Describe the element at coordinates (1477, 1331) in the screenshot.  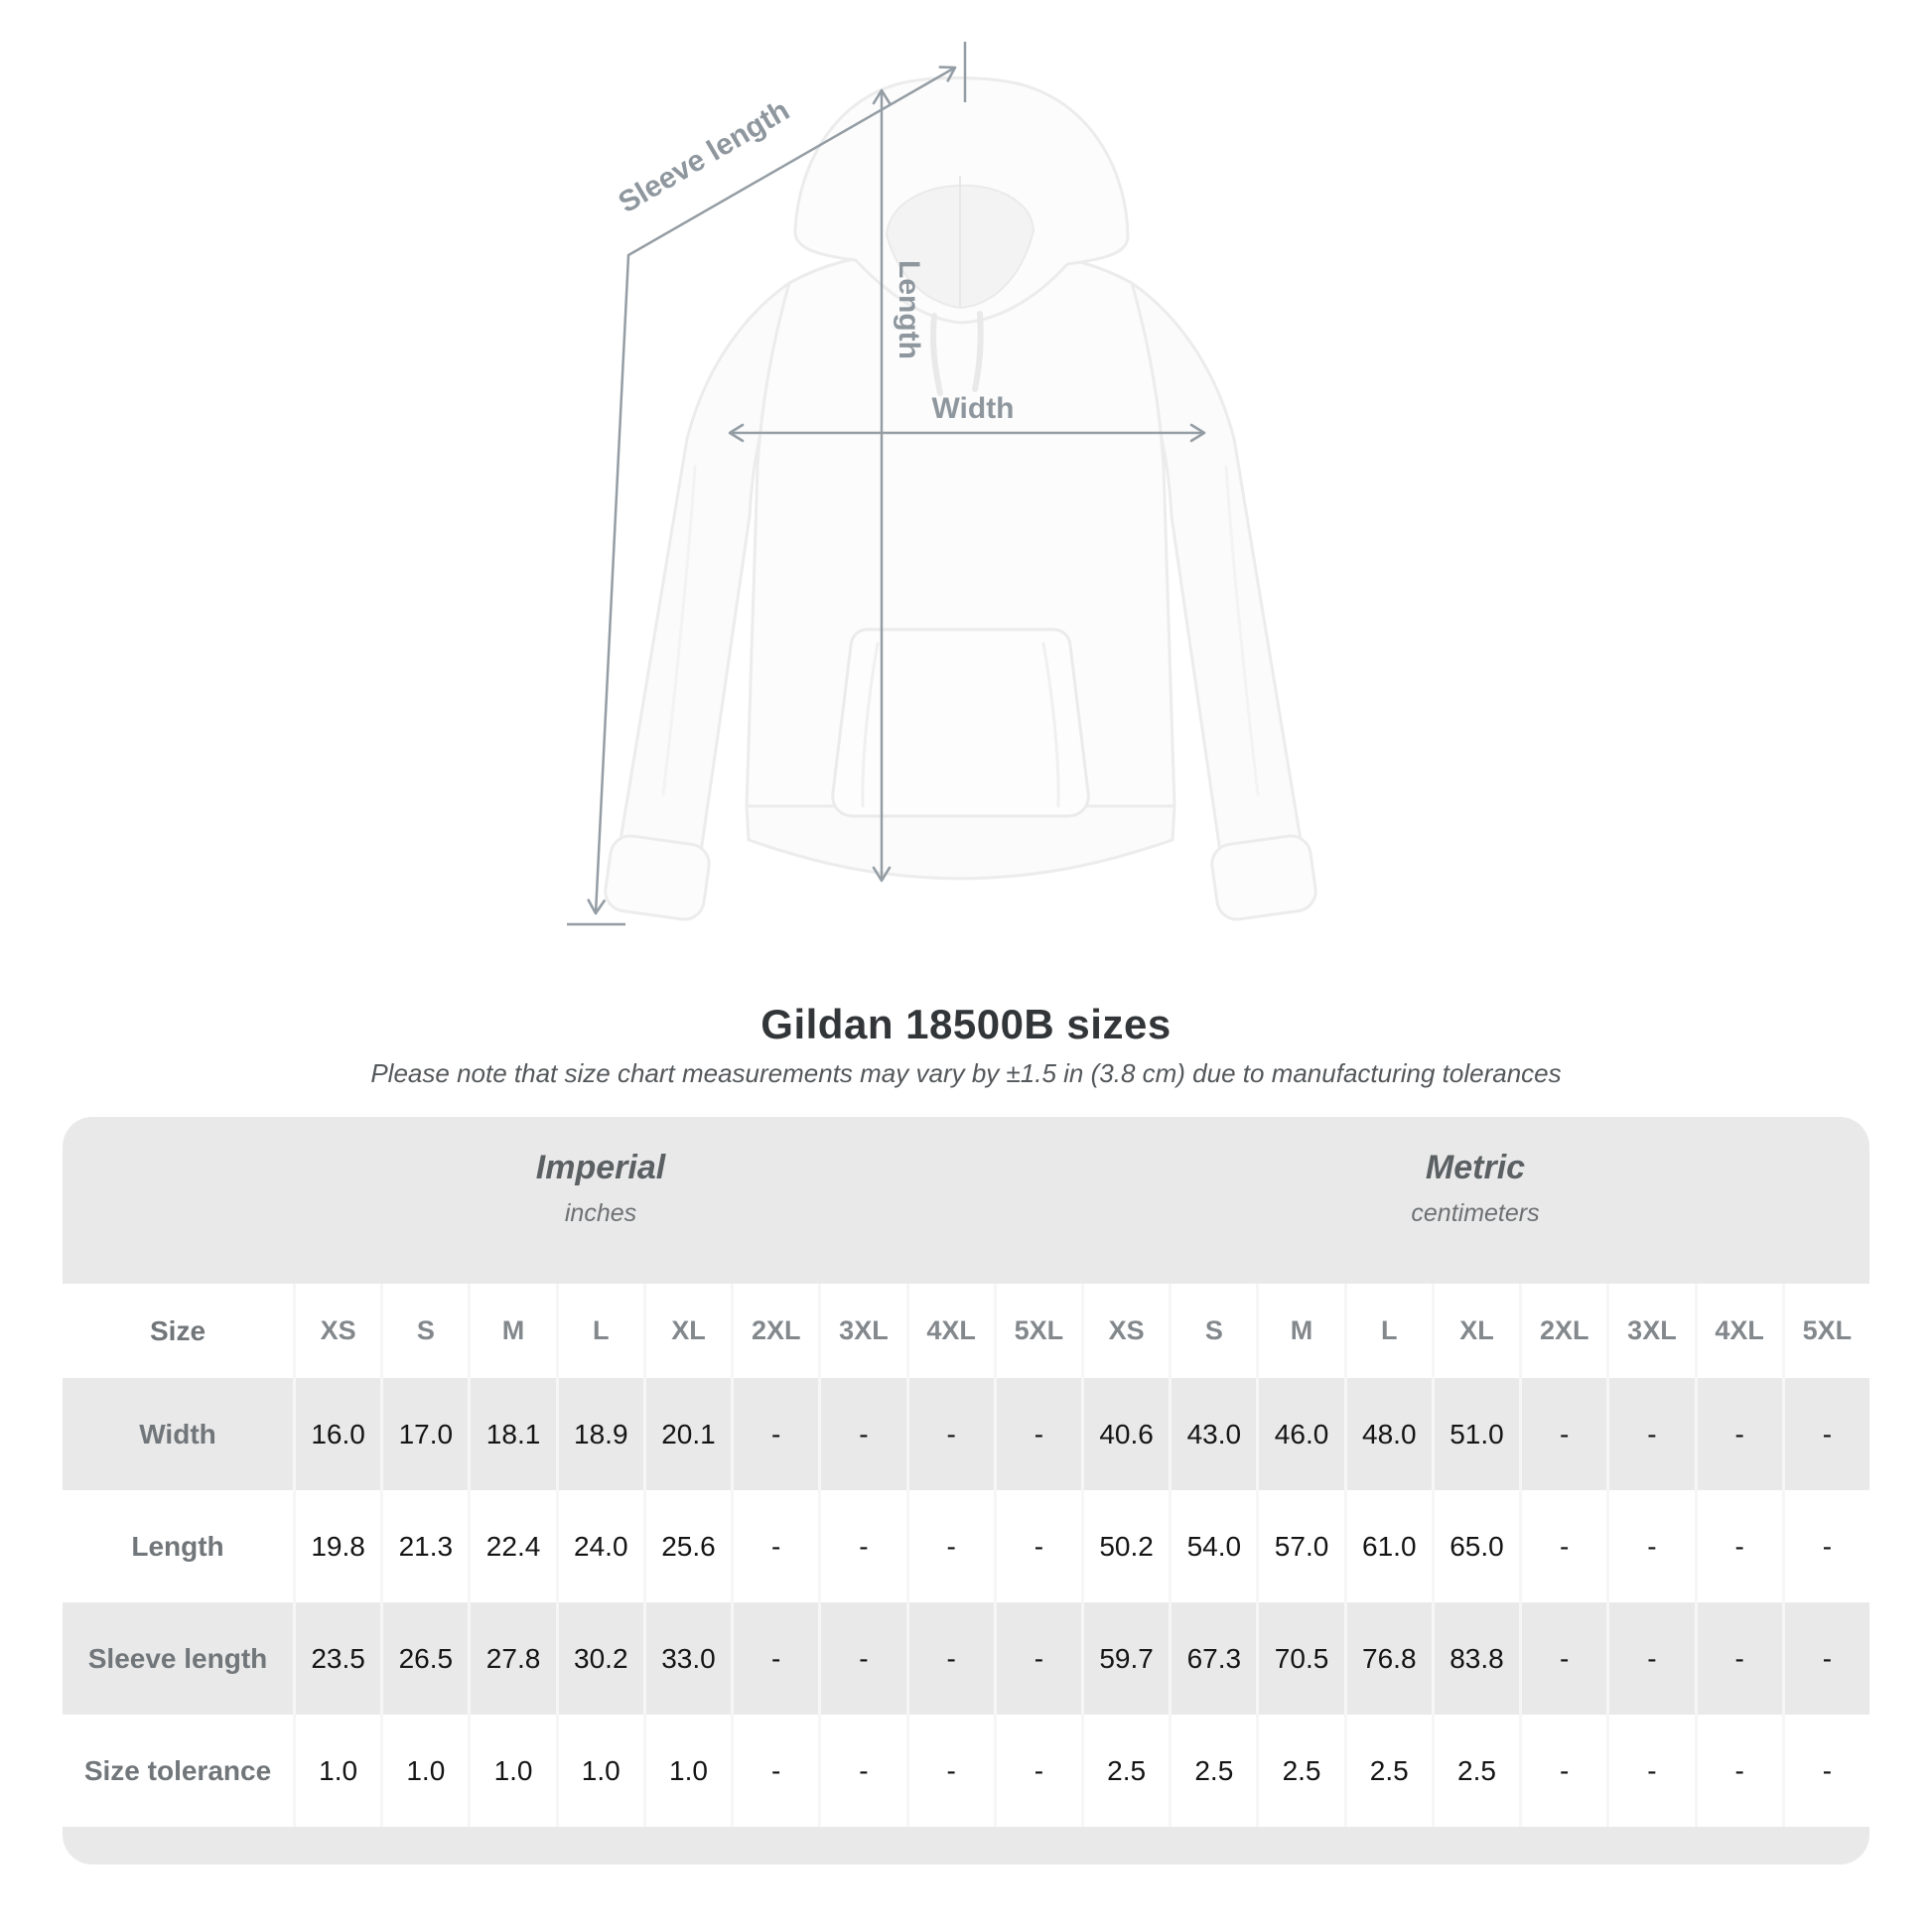
I see `size-col-header-metric-xl: XL` at that location.